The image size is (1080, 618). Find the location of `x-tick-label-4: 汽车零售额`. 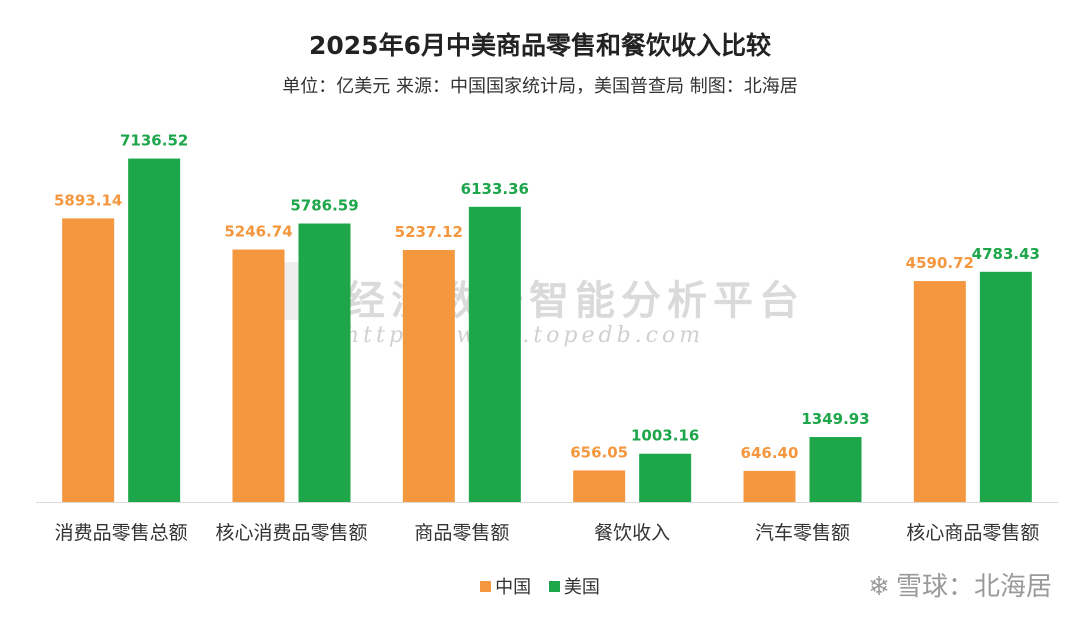

x-tick-label-4: 汽车零售额 is located at coordinates (802, 533).